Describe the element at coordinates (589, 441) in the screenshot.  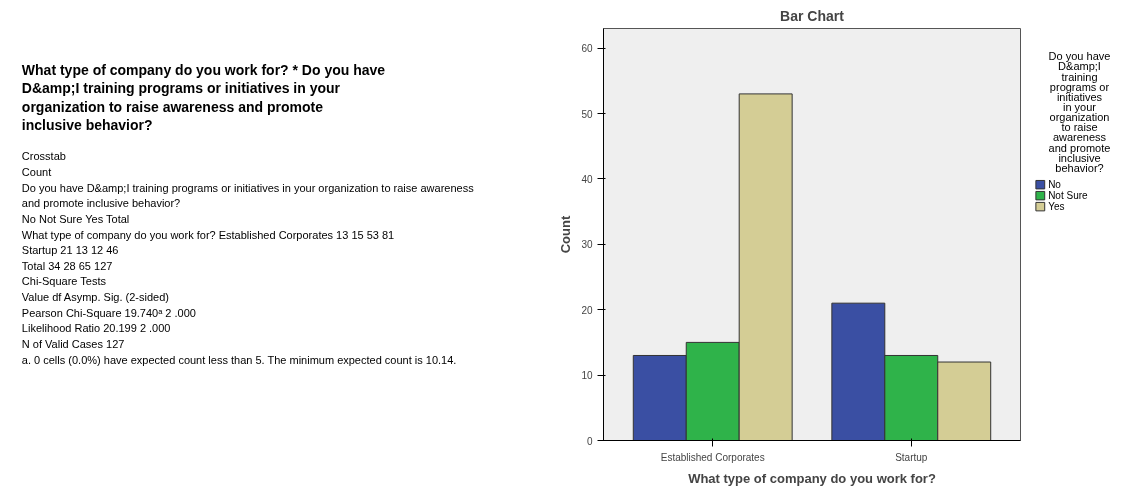
I see `y-tick-label: 0` at that location.